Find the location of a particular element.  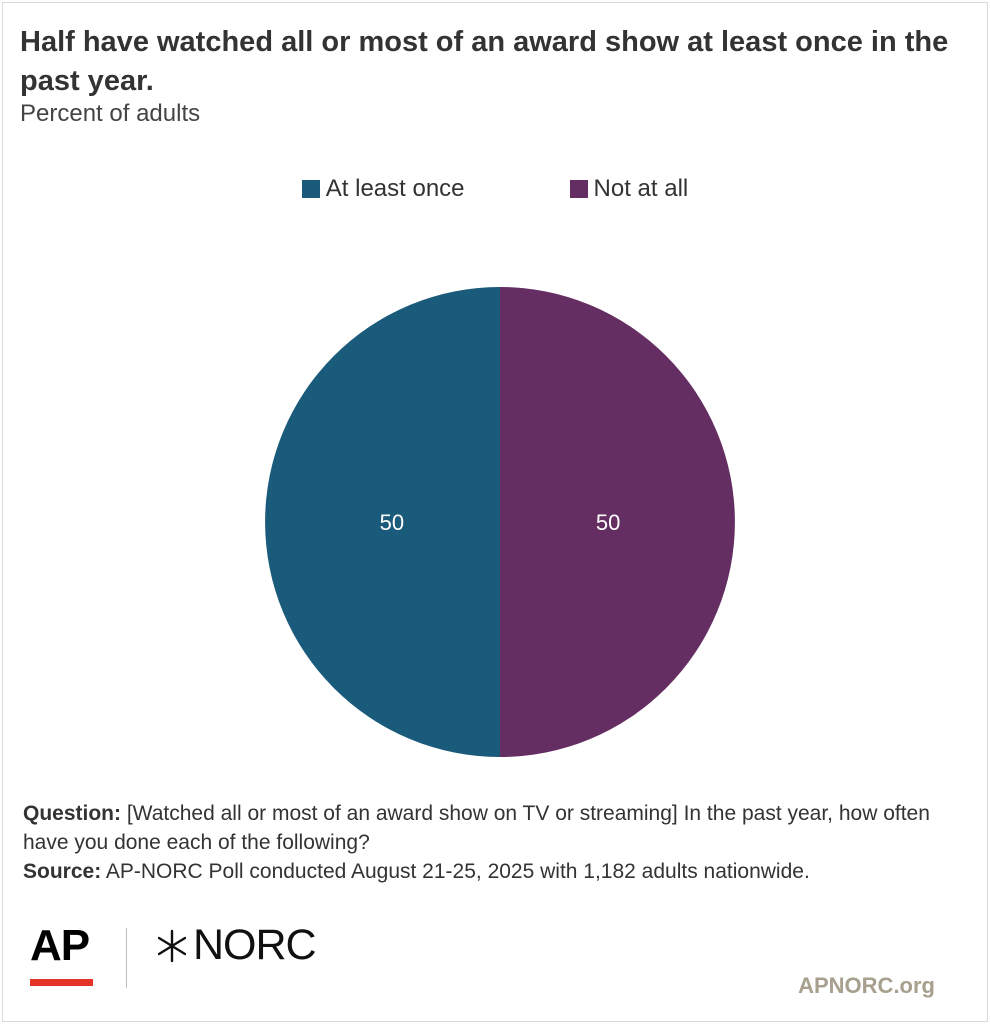

legend-label: At least once is located at coordinates (395, 188).